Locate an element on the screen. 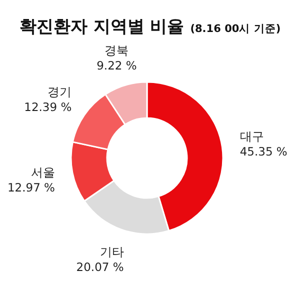 The width and height of the screenshot is (301, 289). subtitle: (8.16 00시 기준) is located at coordinates (235, 29).